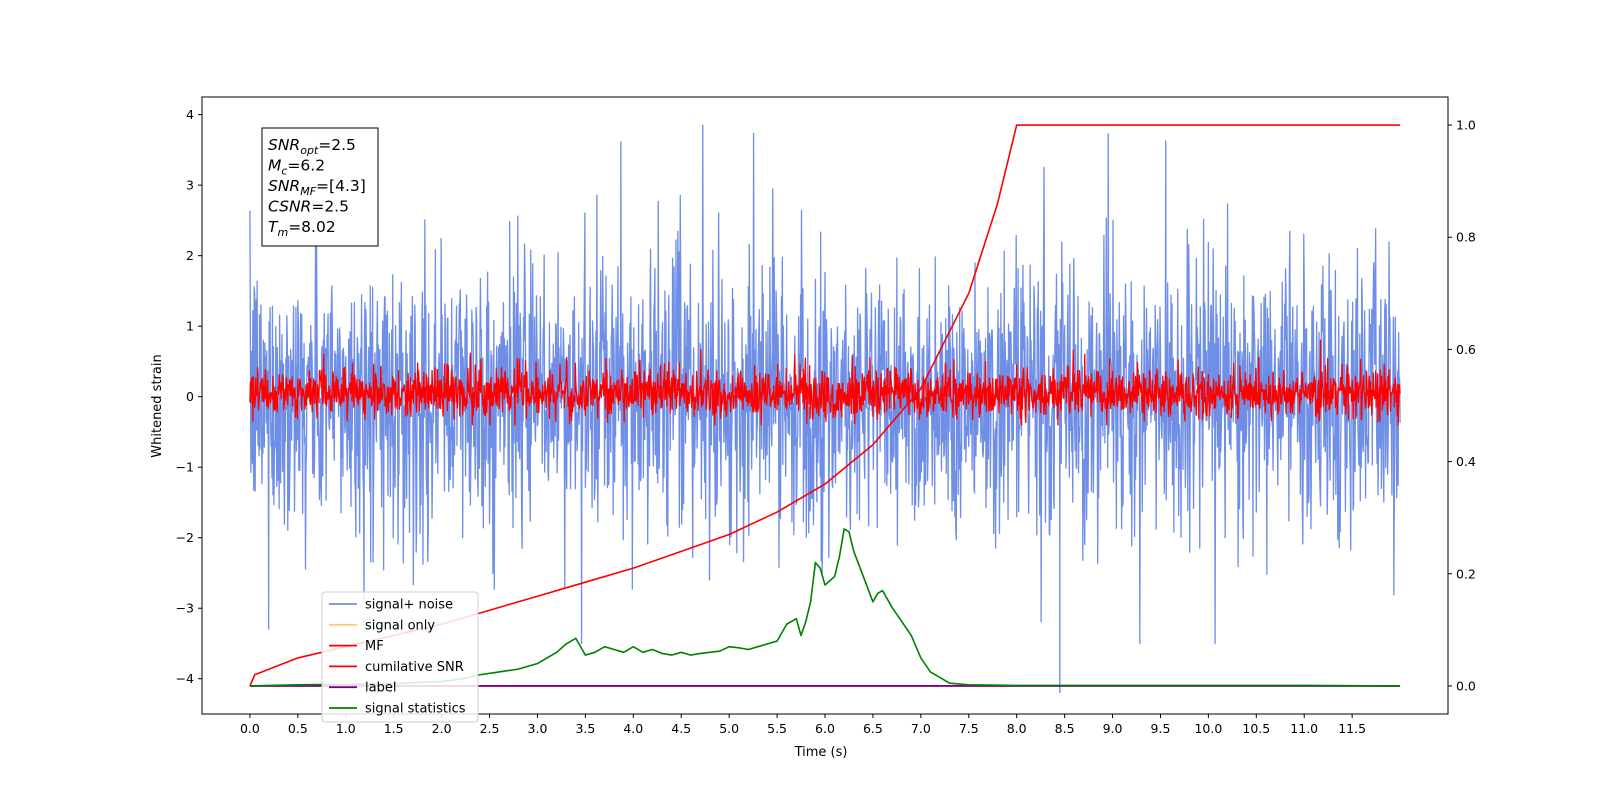 This screenshot has width=1600, height=800. What do you see at coordinates (1161, 728) in the screenshot?
I see `x-tick-label: 9.5` at bounding box center [1161, 728].